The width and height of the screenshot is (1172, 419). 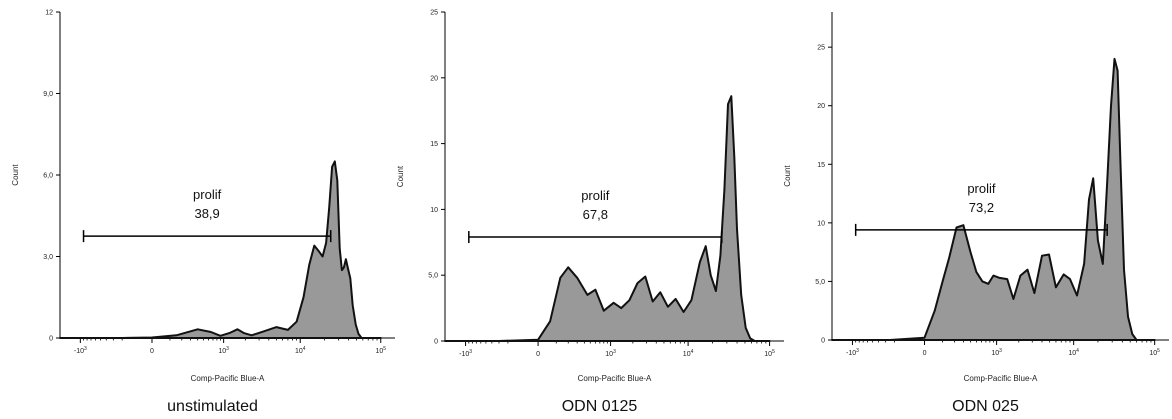 I want to click on panel-caption: ODN 0125, so click(x=600, y=406).